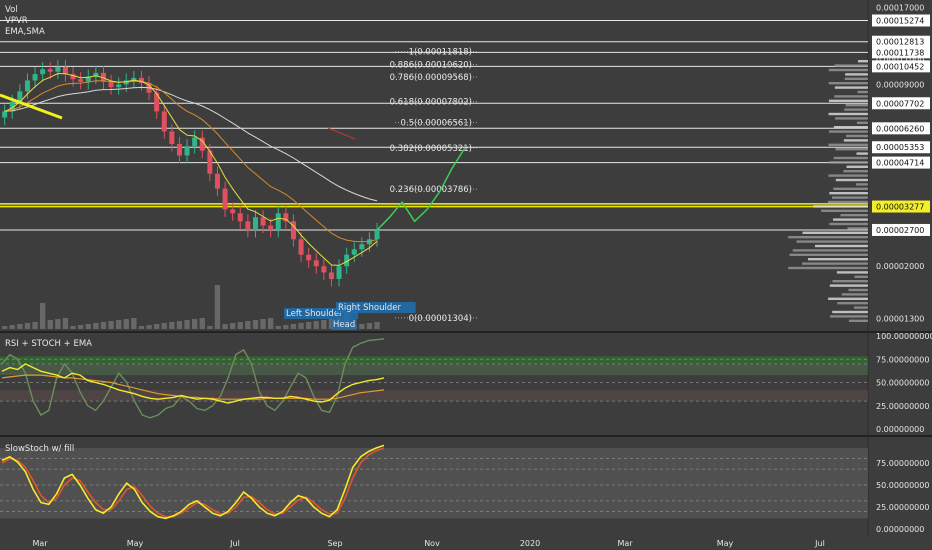 This screenshot has width=932, height=550. Describe the element at coordinates (900, 207) in the screenshot. I see `price-axis-label: 0.00003277` at that location.